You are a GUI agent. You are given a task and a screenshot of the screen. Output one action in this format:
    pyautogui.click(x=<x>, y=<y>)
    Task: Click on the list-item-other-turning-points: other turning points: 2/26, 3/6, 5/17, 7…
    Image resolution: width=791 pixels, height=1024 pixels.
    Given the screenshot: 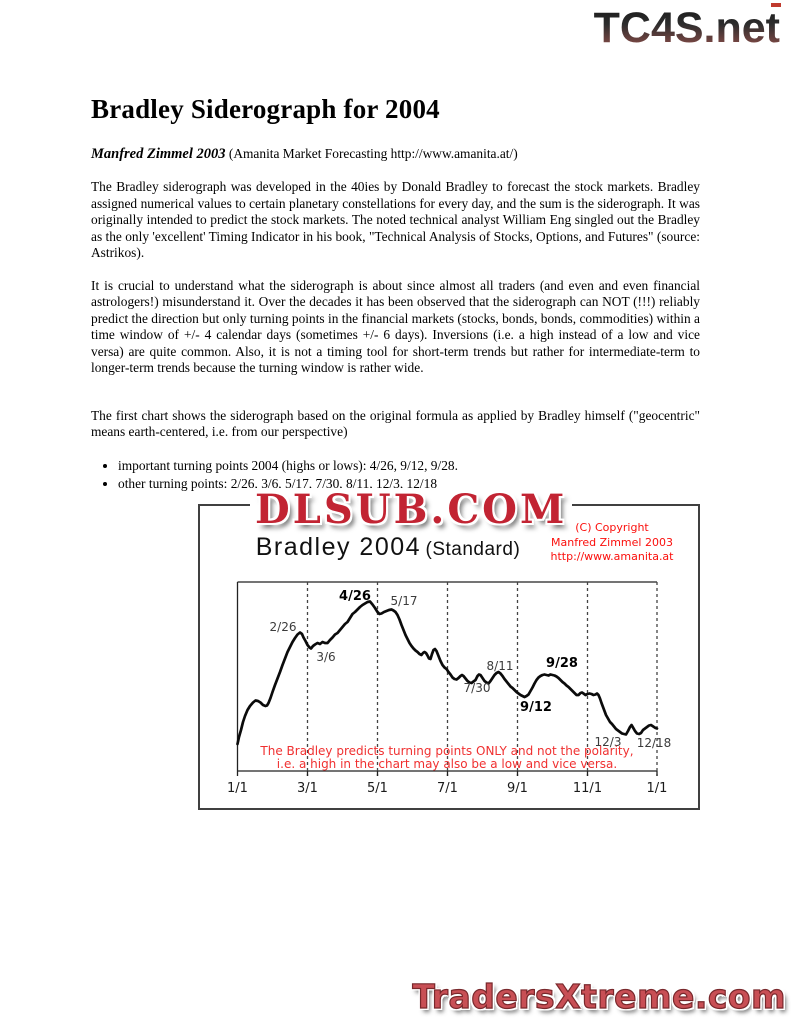 What is the action you would take?
    pyautogui.click(x=409, y=483)
    